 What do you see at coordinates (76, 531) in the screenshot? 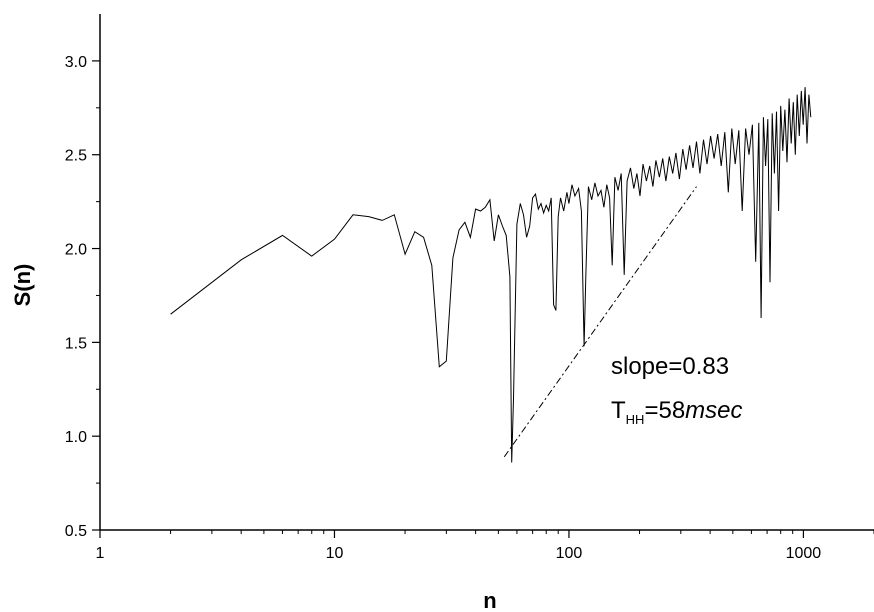
I see `y-tick-label: 0.5` at bounding box center [76, 531].